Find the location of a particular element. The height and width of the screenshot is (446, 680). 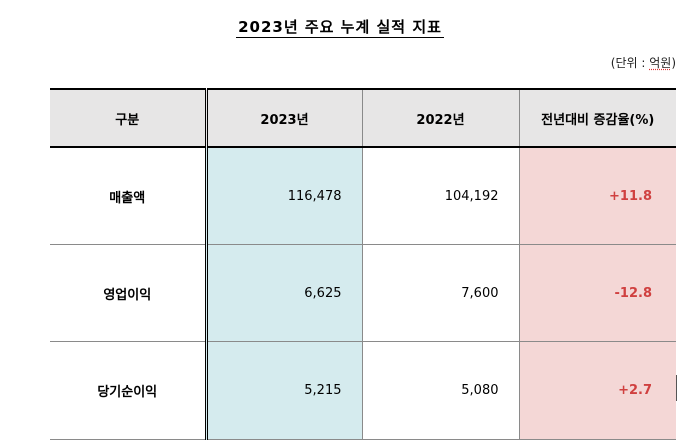

header-category: 구분 is located at coordinates (129, 118).